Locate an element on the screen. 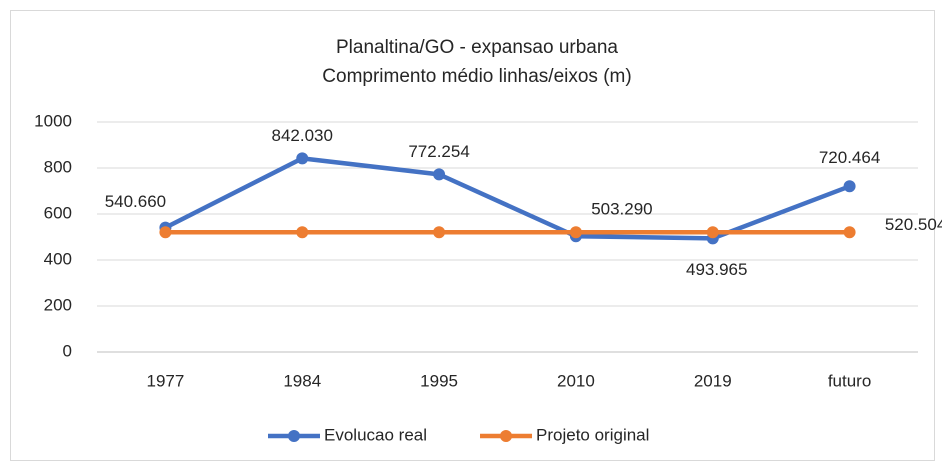  y-tick-label: 200 is located at coordinates (58, 304).